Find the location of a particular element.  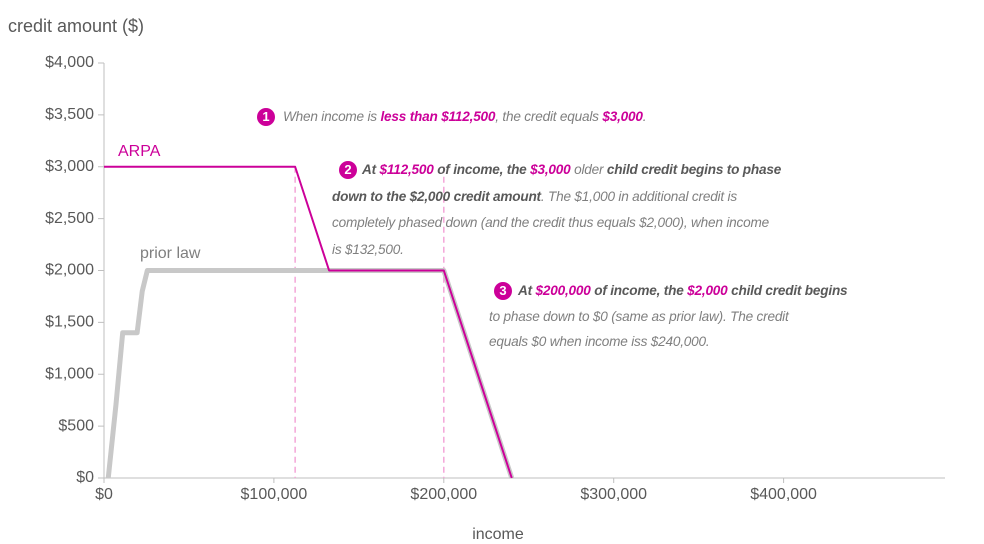

annotation-text: $2,000 is located at coordinates (707, 290).